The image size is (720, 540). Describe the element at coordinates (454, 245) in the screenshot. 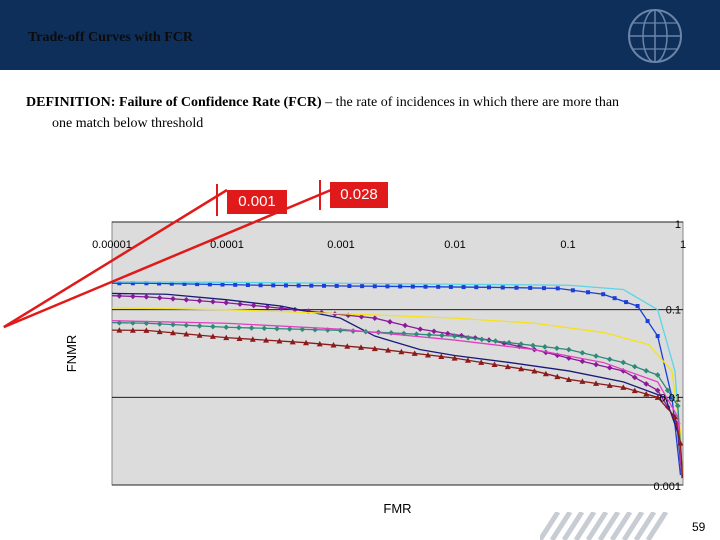

I see `x-tick-label: 0.01` at that location.